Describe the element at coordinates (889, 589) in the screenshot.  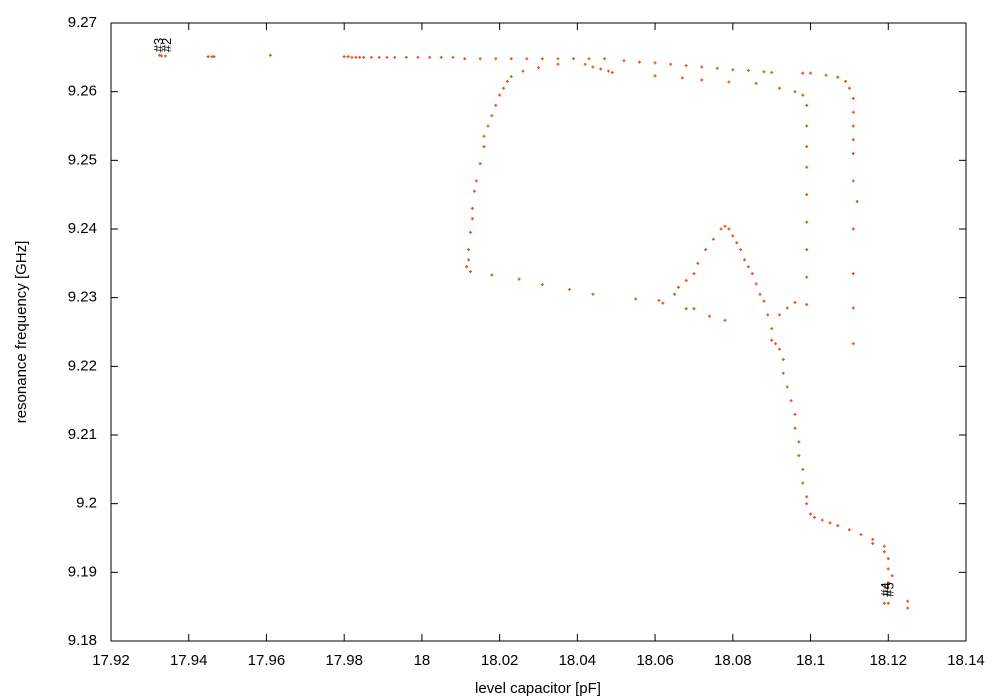
I see `annotation: #5` at that location.